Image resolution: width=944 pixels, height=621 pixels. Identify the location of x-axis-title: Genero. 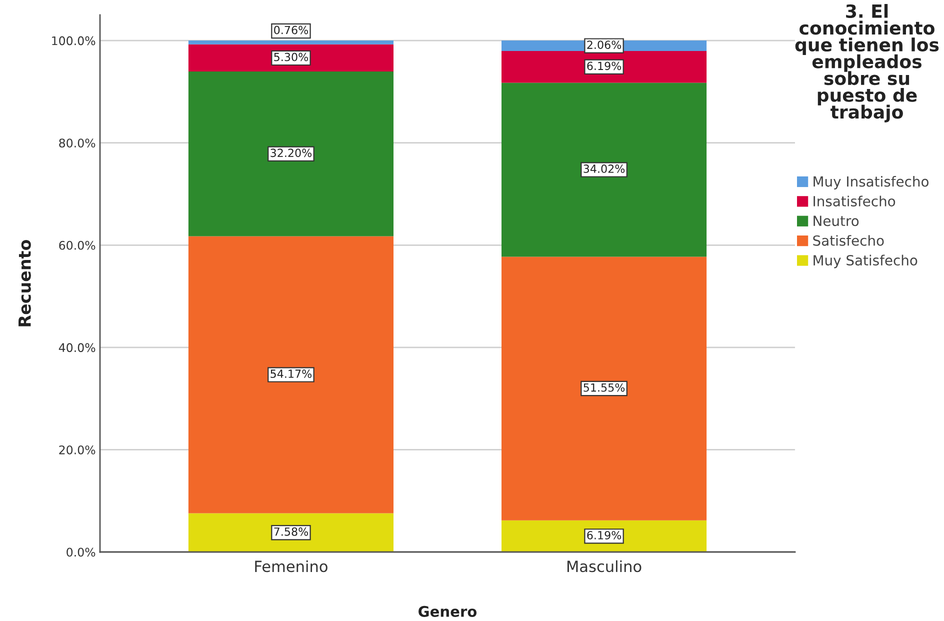
(447, 611).